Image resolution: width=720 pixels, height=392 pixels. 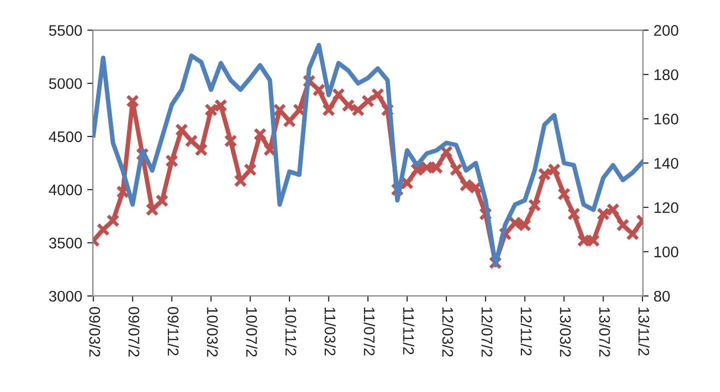 What do you see at coordinates (604, 332) in the screenshot?
I see `x-tick-label: 13/07/2` at bounding box center [604, 332].